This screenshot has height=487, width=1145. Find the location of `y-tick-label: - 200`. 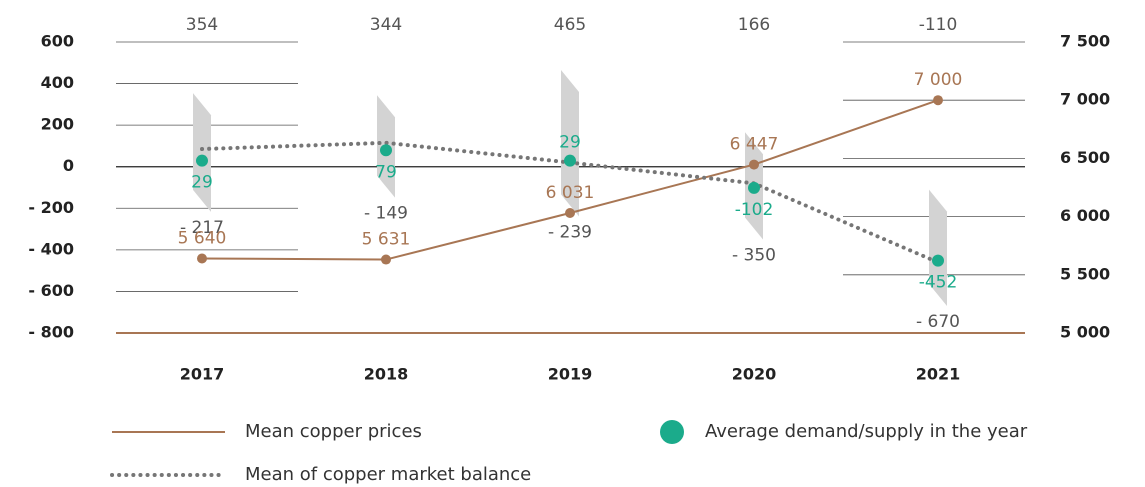

y-tick-label: - 200 is located at coordinates (51, 207).